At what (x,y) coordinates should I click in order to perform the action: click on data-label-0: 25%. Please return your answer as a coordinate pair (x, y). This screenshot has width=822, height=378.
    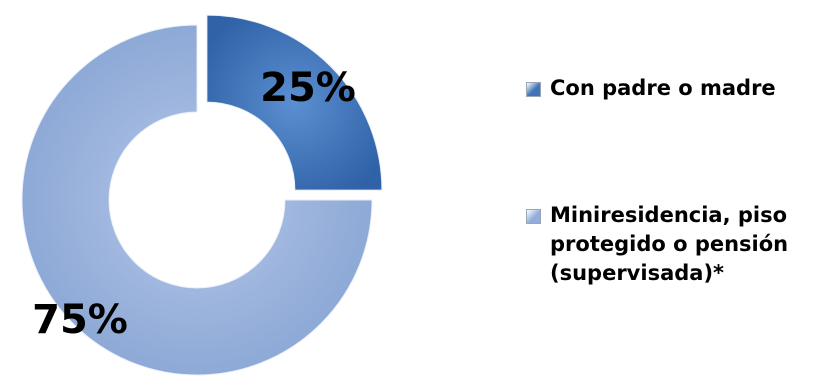
    Looking at the image, I should click on (308, 88).